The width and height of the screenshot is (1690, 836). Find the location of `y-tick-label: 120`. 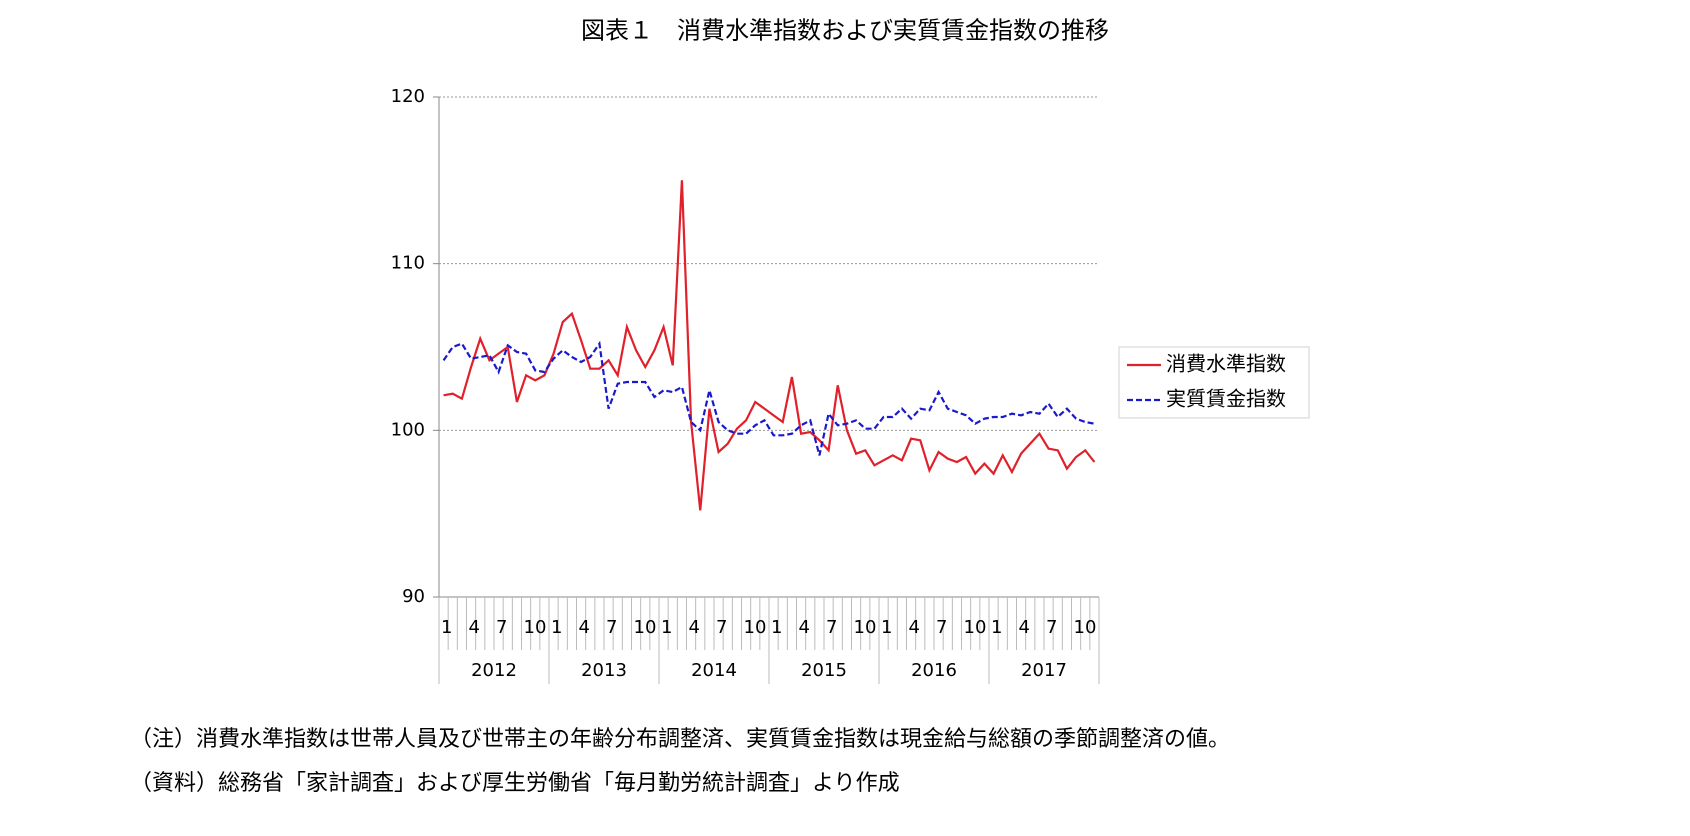

y-tick-label: 120 is located at coordinates (408, 96).